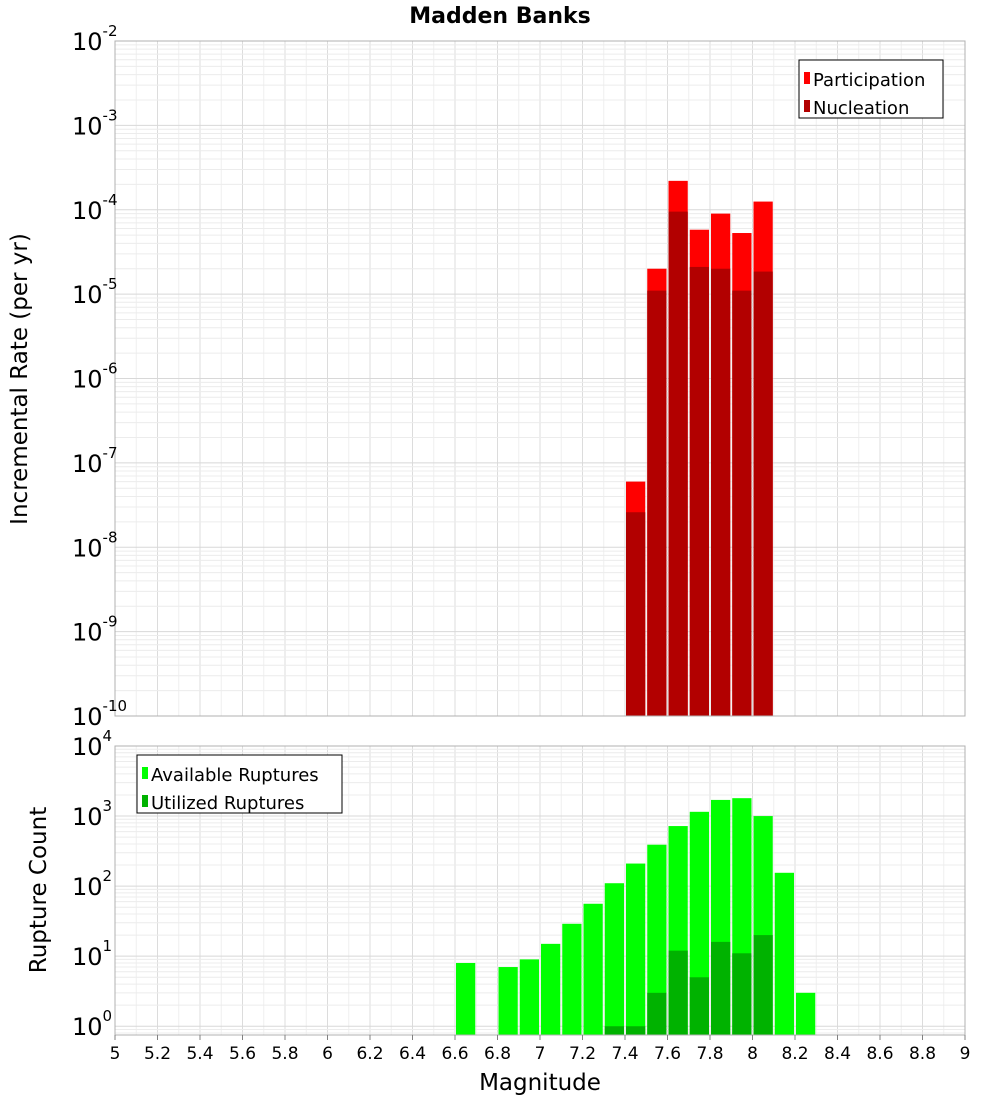 The width and height of the screenshot is (1000, 1100). I want to click on x-tick-label: 7, so click(540, 1054).